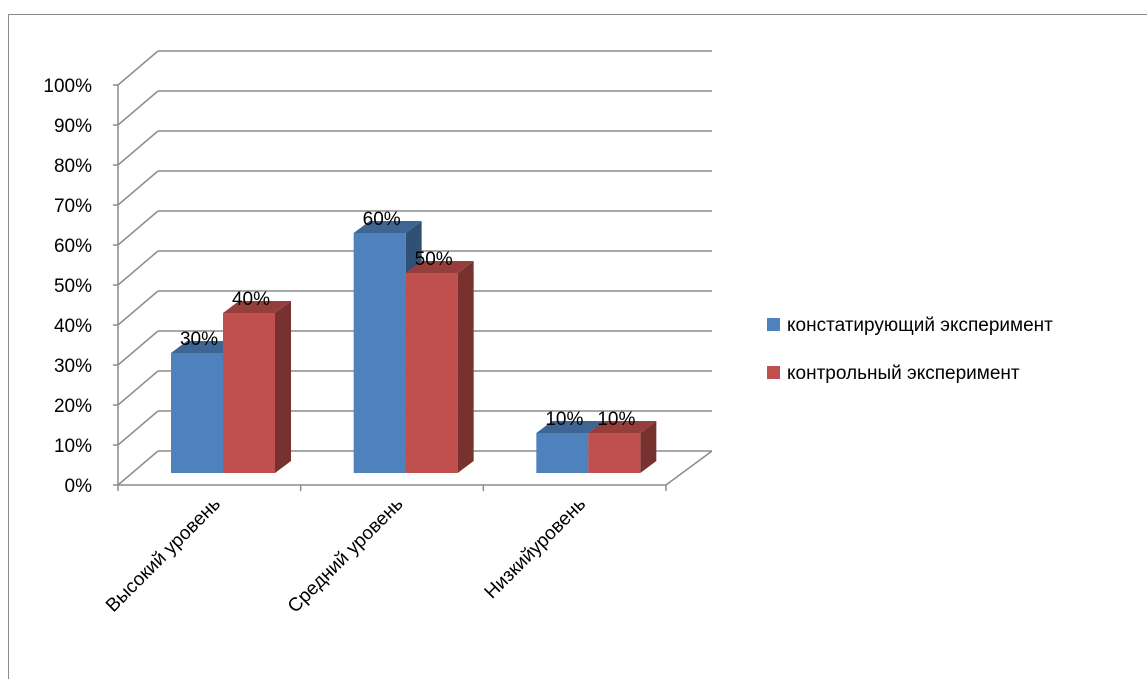 The height and width of the screenshot is (679, 1147). What do you see at coordinates (73, 406) in the screenshot?
I see `y-tick-label: 20%` at bounding box center [73, 406].